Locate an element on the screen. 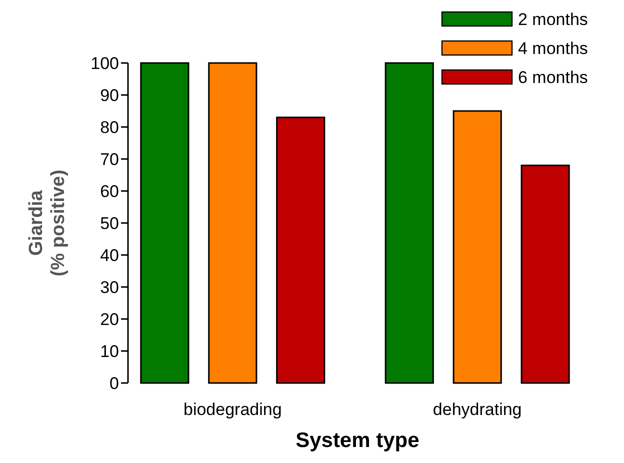 This screenshot has height=463, width=624. x-tick-label: dehydrating is located at coordinates (477, 409).